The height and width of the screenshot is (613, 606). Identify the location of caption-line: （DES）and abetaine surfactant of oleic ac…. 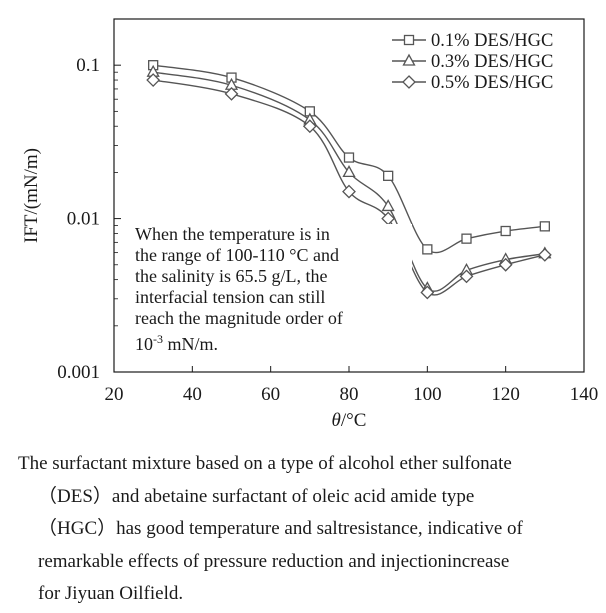
(256, 496).